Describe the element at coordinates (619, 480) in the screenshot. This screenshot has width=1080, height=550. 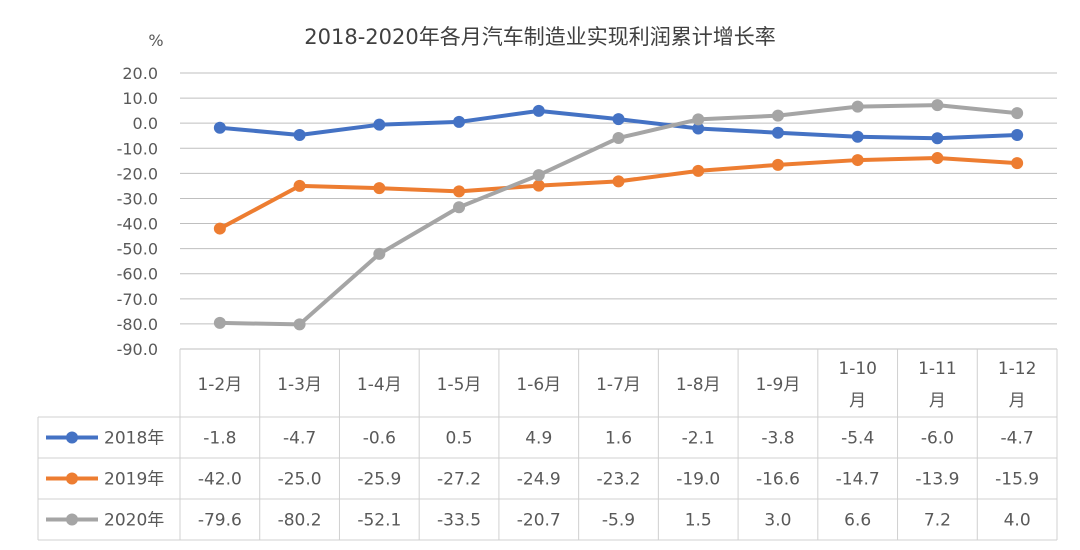
I see `table-cell-value: -23.2` at that location.